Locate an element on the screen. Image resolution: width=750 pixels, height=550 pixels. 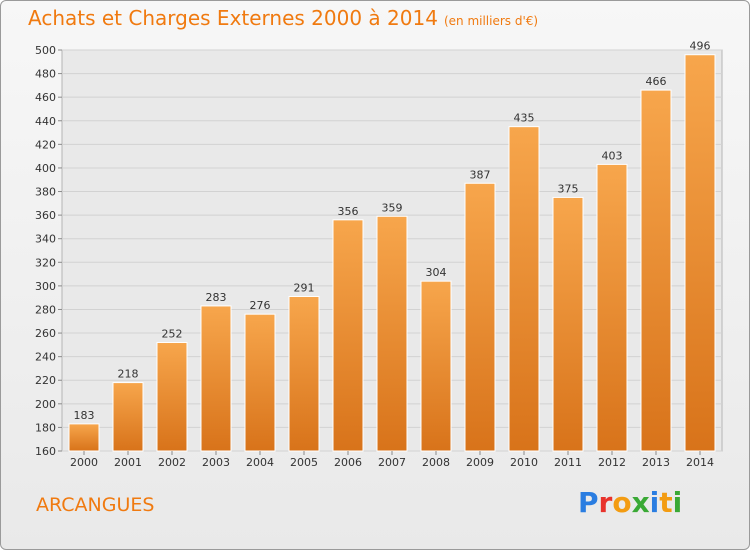
data-label: 218 is located at coordinates (128, 374).